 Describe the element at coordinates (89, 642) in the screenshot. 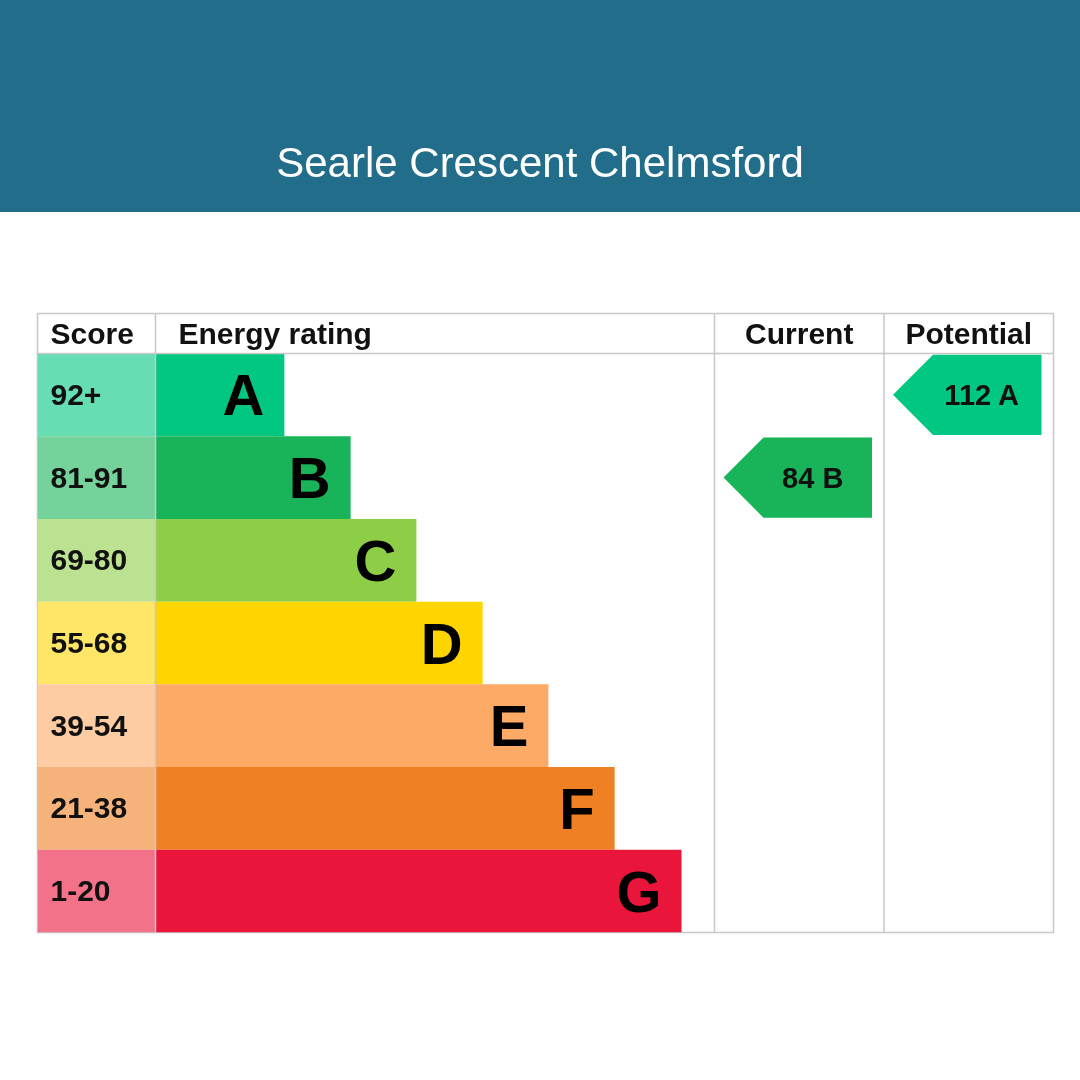

I see `y-tick-label: 55-68` at that location.